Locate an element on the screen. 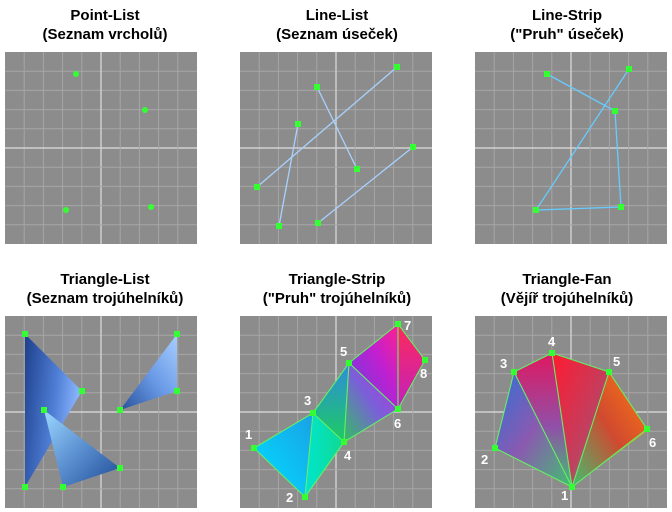 This screenshot has width=672, height=512. line-list-subheading: (Seznam úseček) is located at coordinates (337, 34).